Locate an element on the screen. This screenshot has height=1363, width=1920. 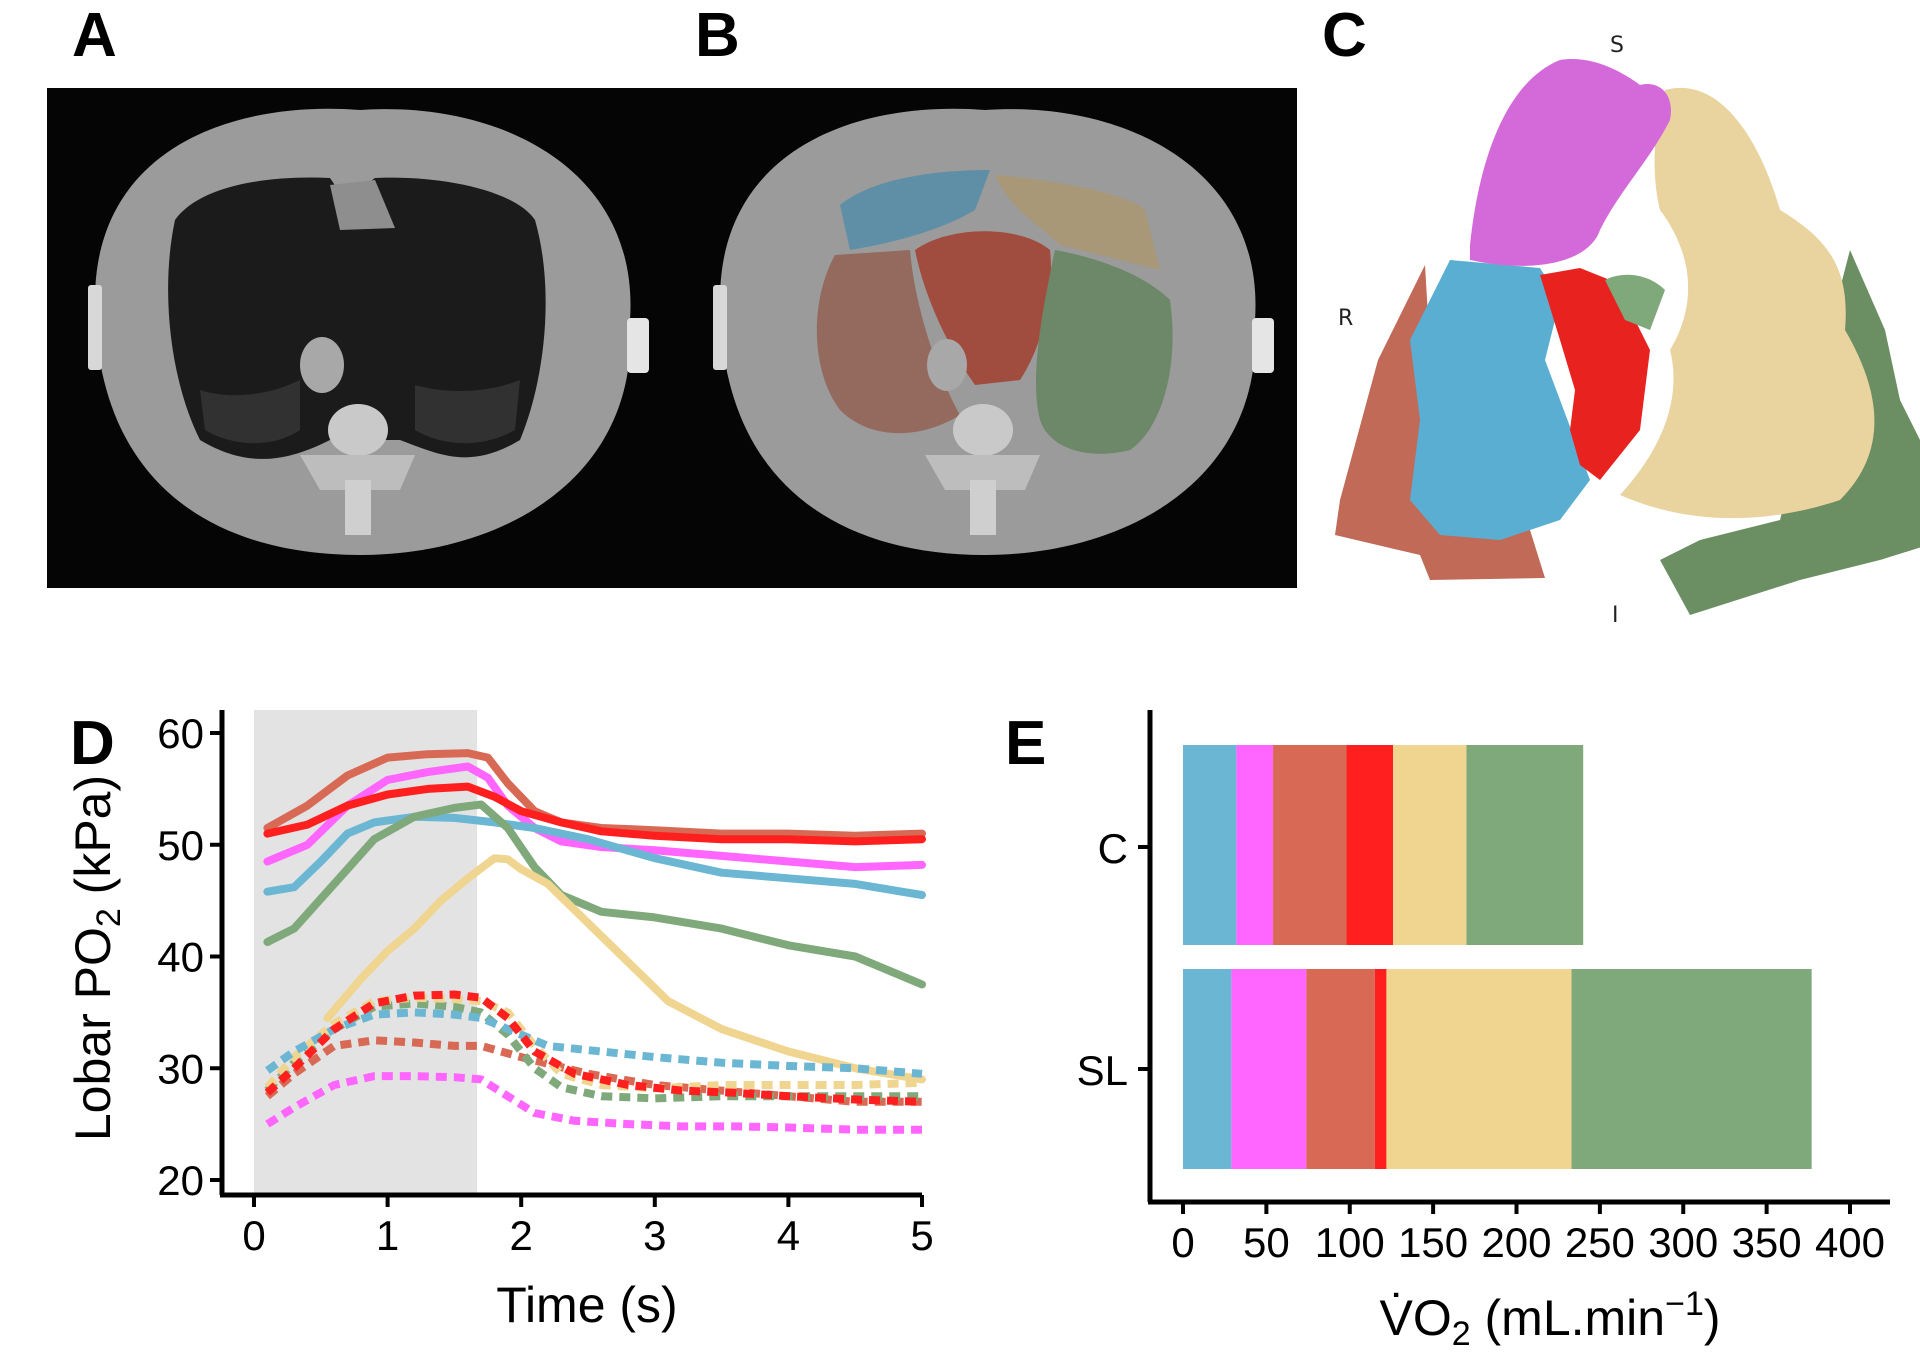
segment-heart-adjacent is located at coordinates (983, 308).